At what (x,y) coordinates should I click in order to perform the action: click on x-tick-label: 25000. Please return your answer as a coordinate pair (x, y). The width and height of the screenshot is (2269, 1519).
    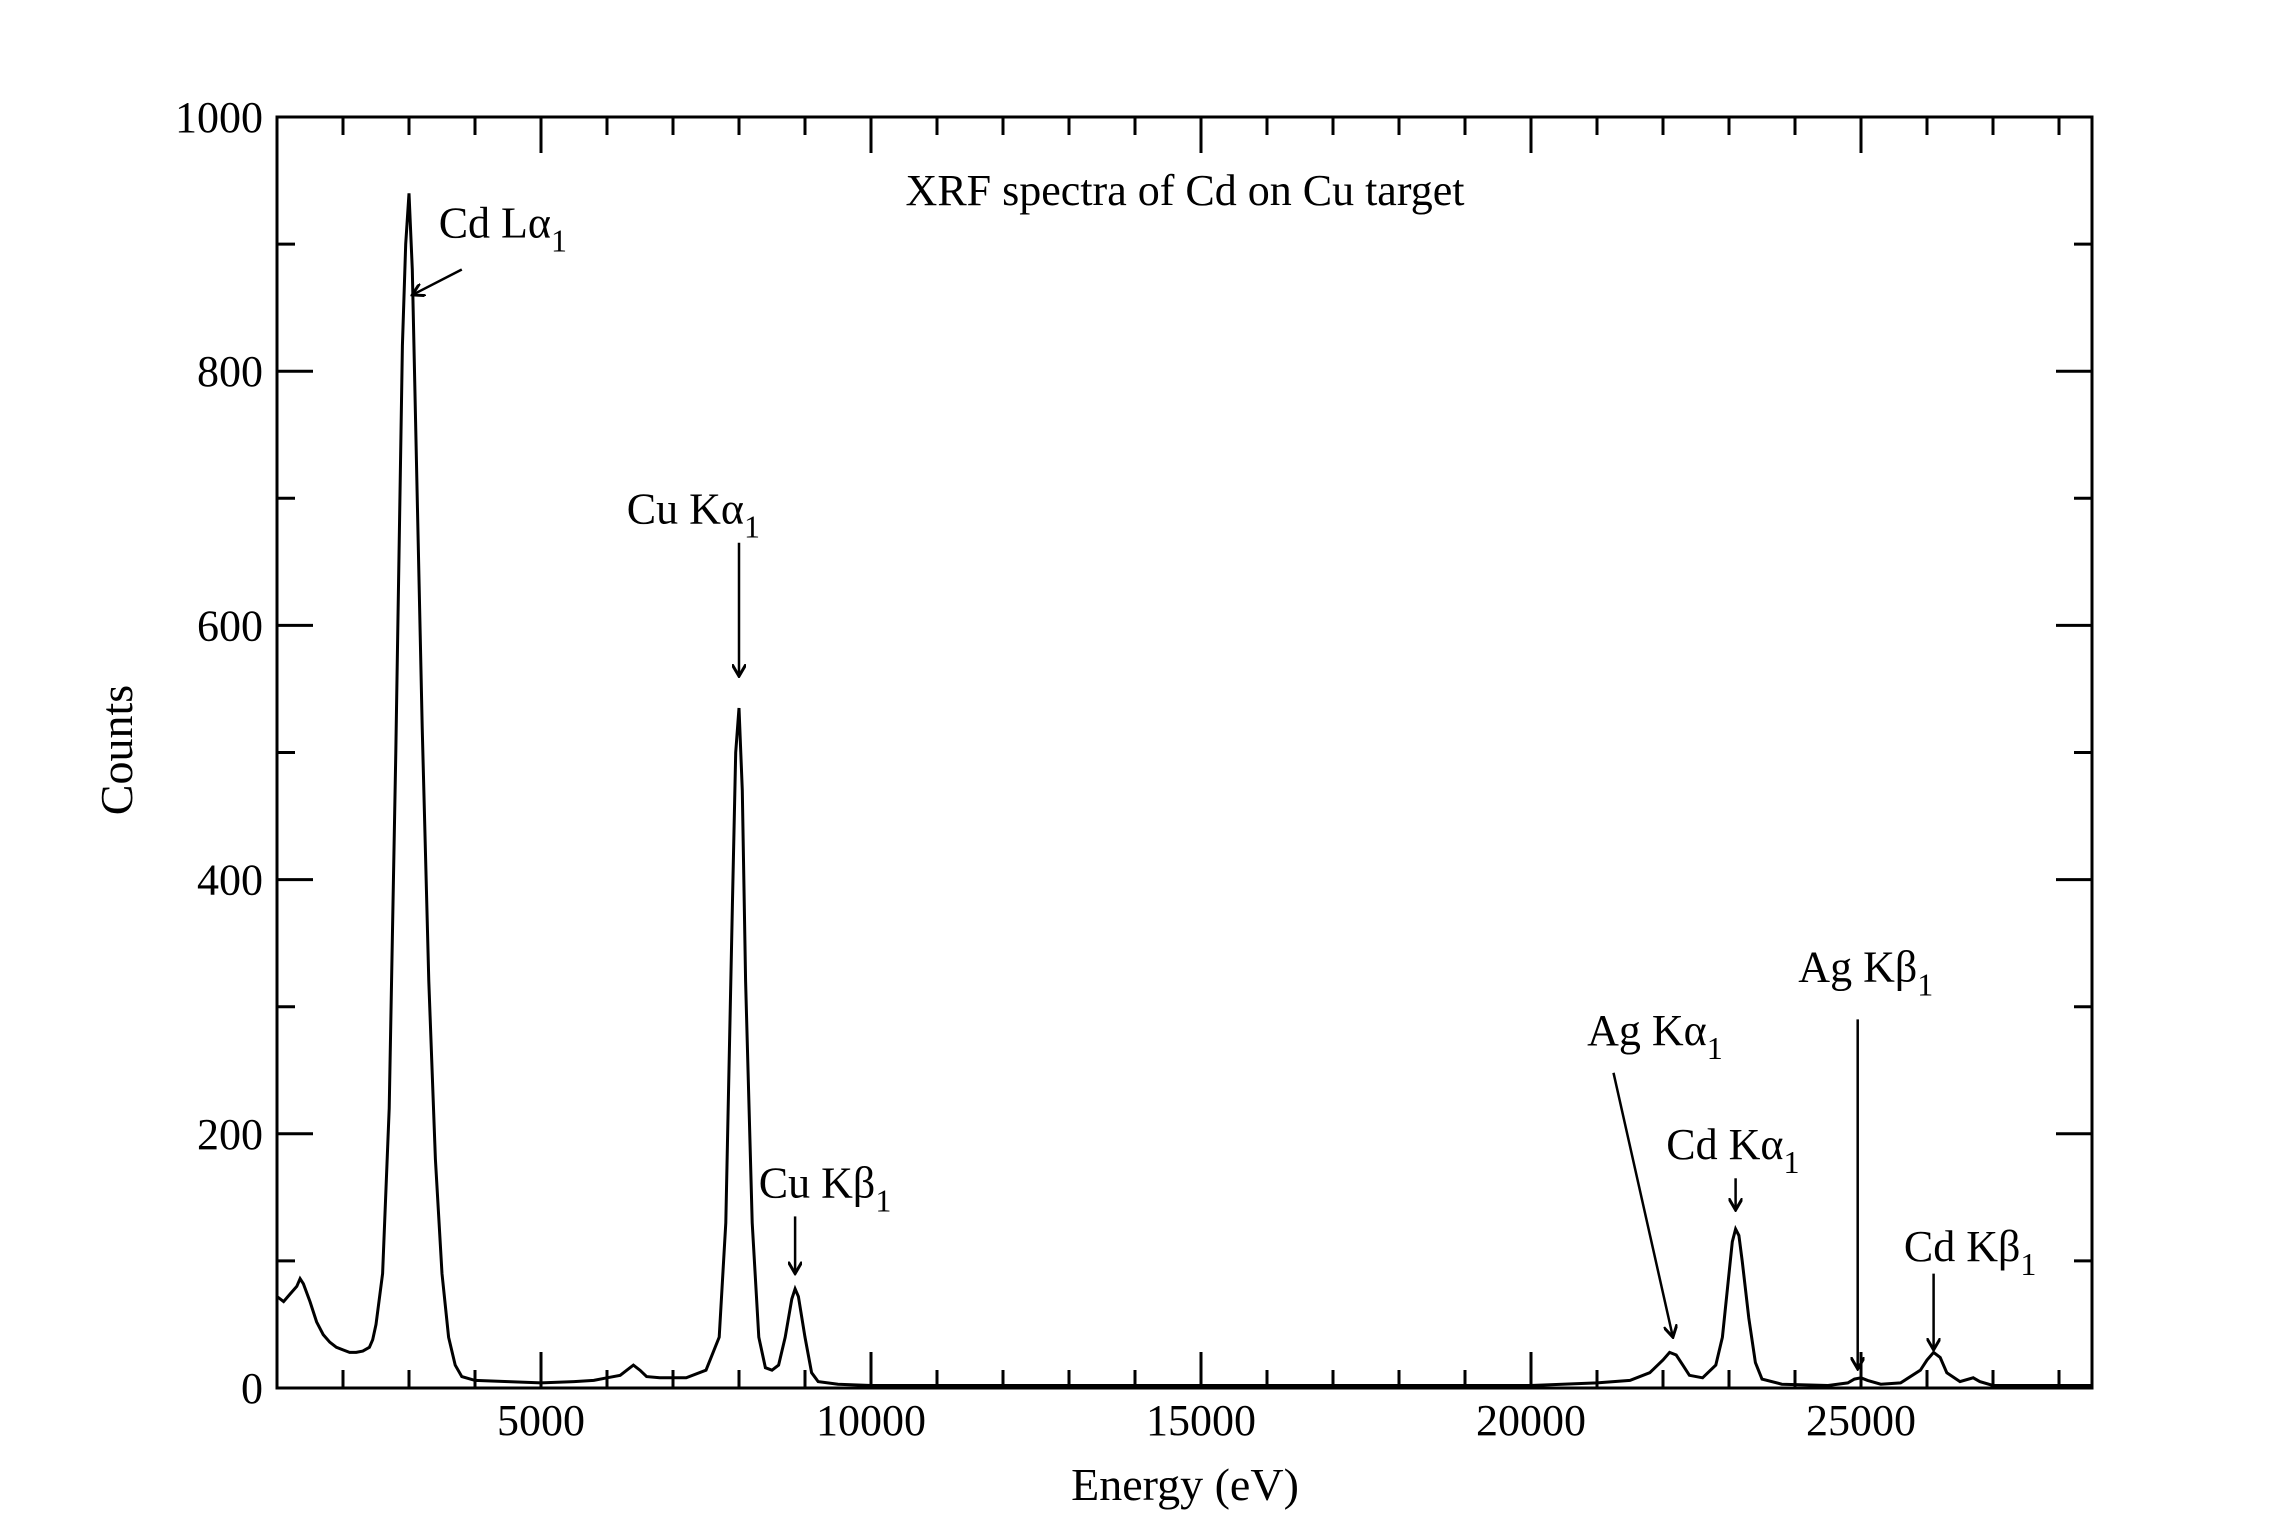
    Looking at the image, I should click on (1861, 1420).